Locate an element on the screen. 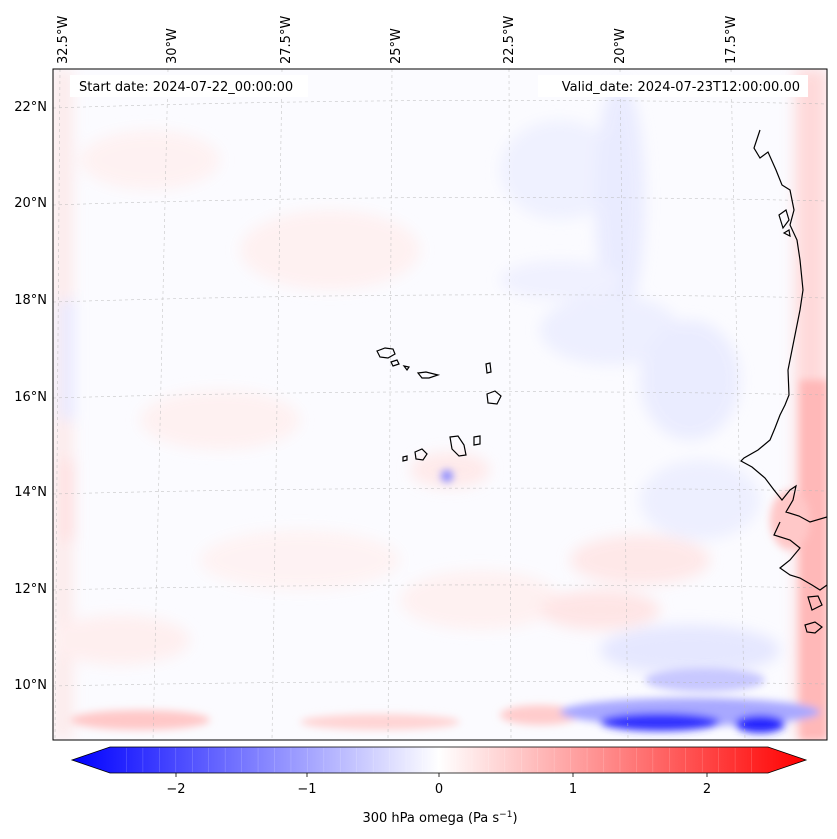 This screenshot has width=837, height=839. lon-tick: 20°W is located at coordinates (620, 46).